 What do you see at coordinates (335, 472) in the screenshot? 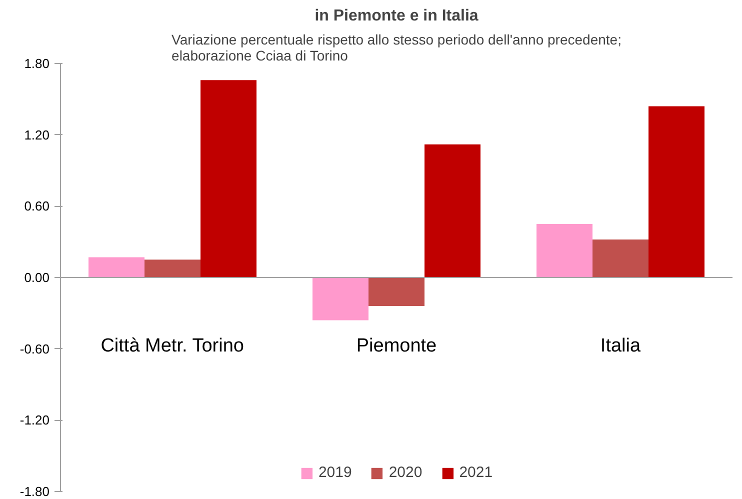
I see `legend-label: 2019` at bounding box center [335, 472].